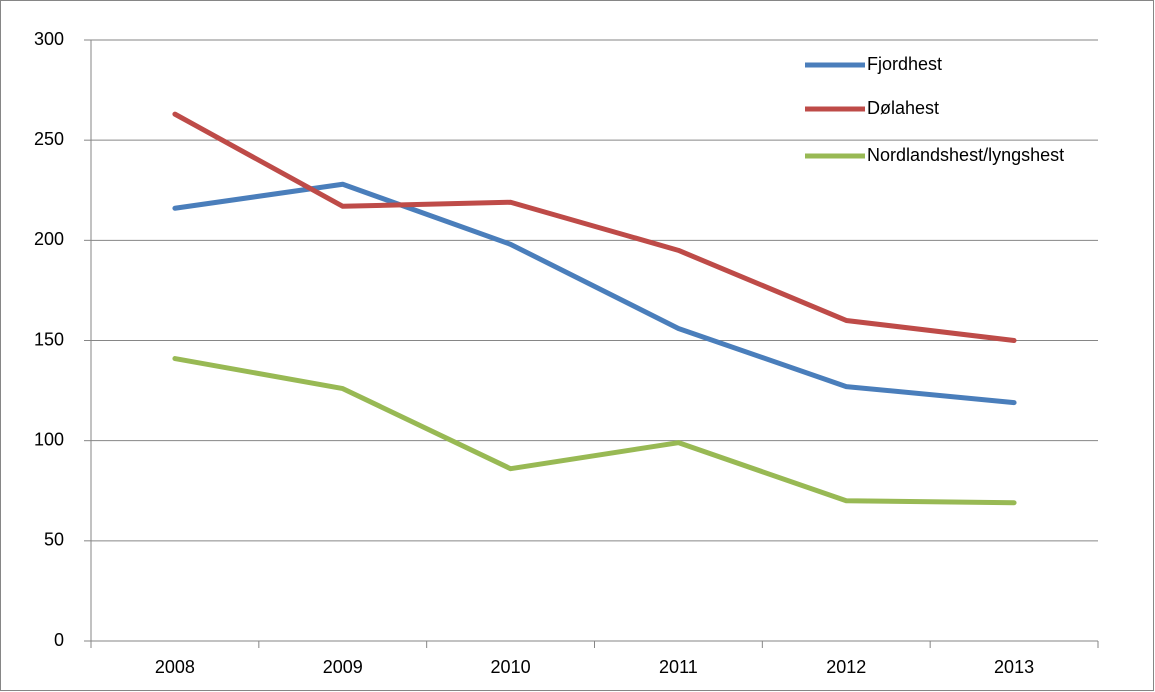 Image resolution: width=1155 pixels, height=692 pixels. I want to click on y-tick-label: 300, so click(49, 39).